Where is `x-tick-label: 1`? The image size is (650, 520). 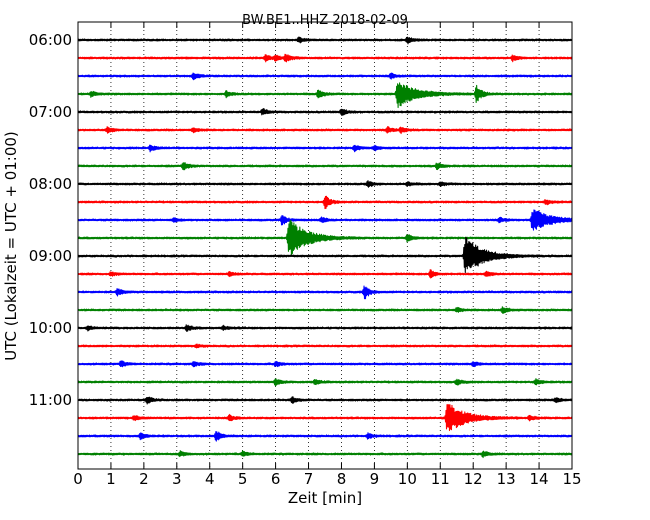
x-tick-label: 1 is located at coordinates (111, 479).